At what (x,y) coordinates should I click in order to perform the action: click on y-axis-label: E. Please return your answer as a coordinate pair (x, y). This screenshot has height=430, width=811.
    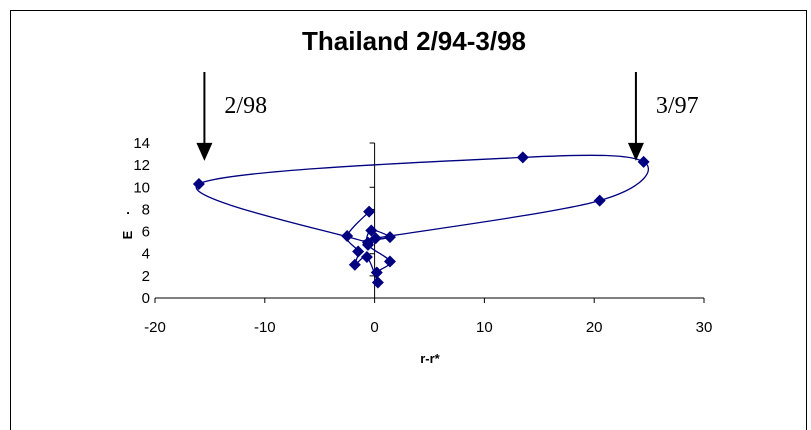
    Looking at the image, I should click on (127, 234).